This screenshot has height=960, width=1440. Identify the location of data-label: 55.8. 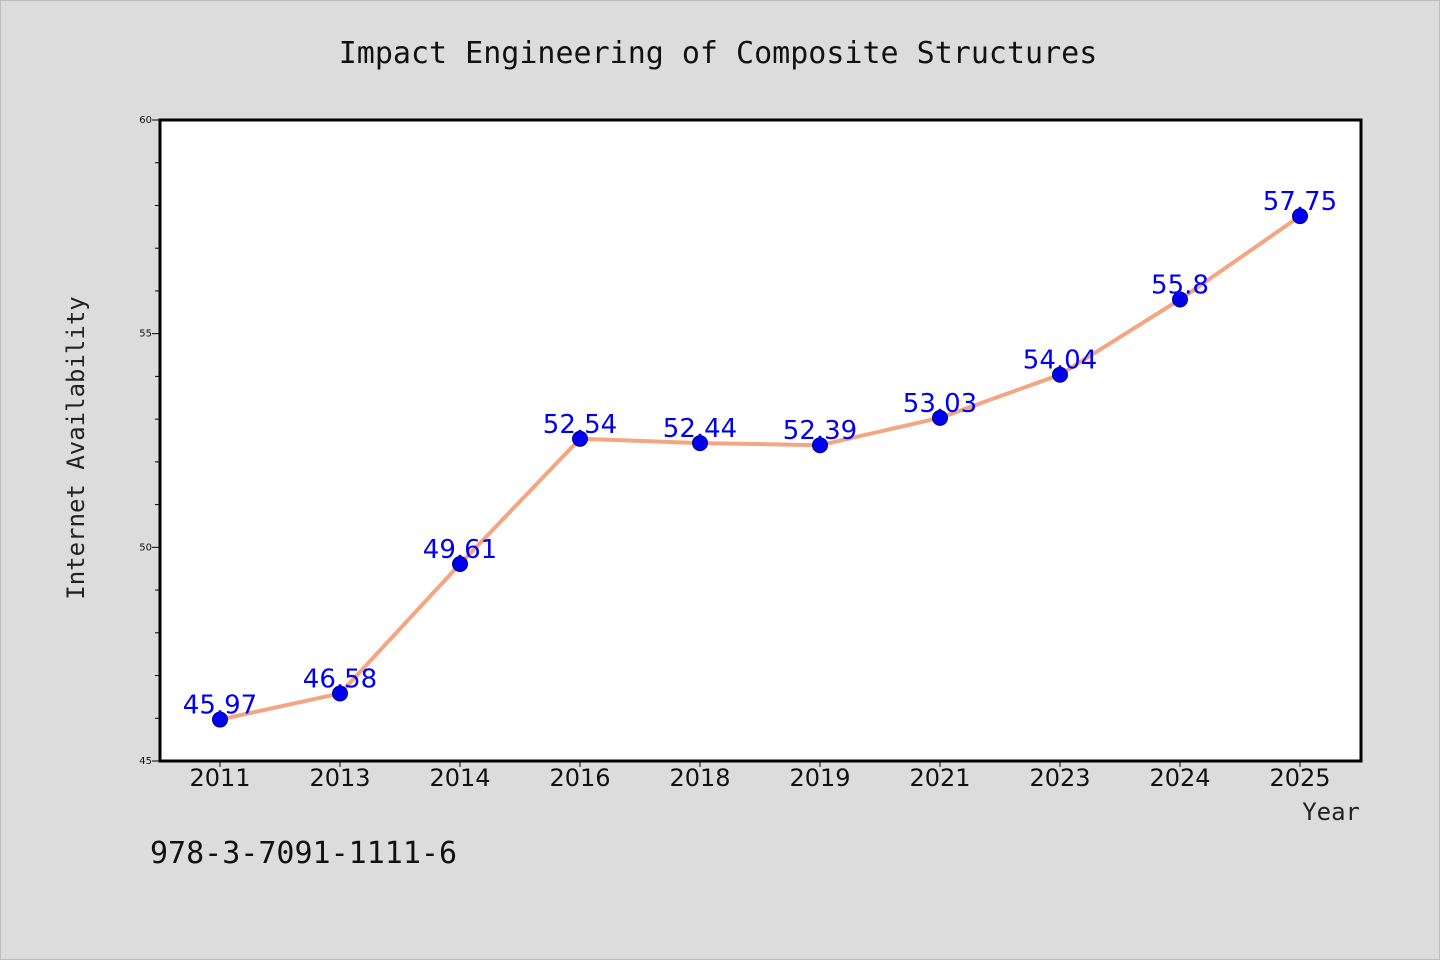
(1180, 285).